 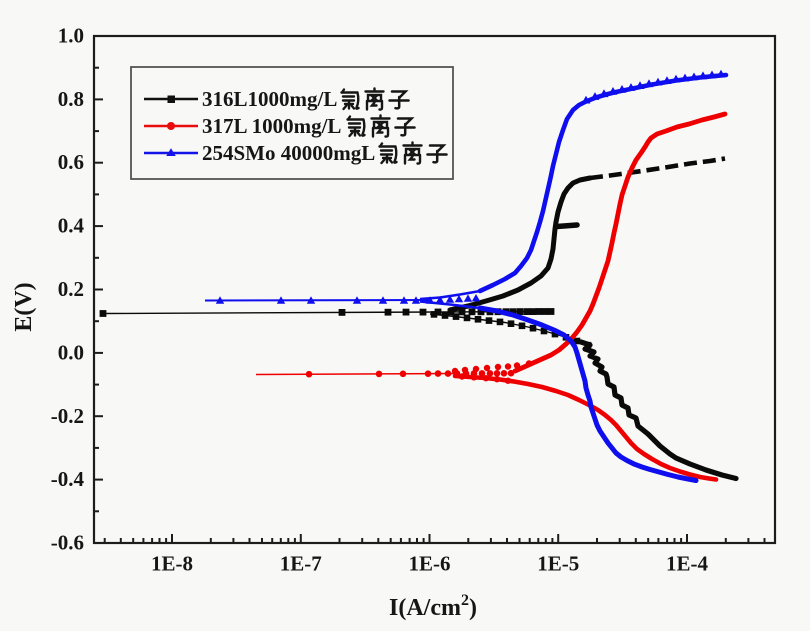 I want to click on svg-text: E(V), so click(x=24, y=306).